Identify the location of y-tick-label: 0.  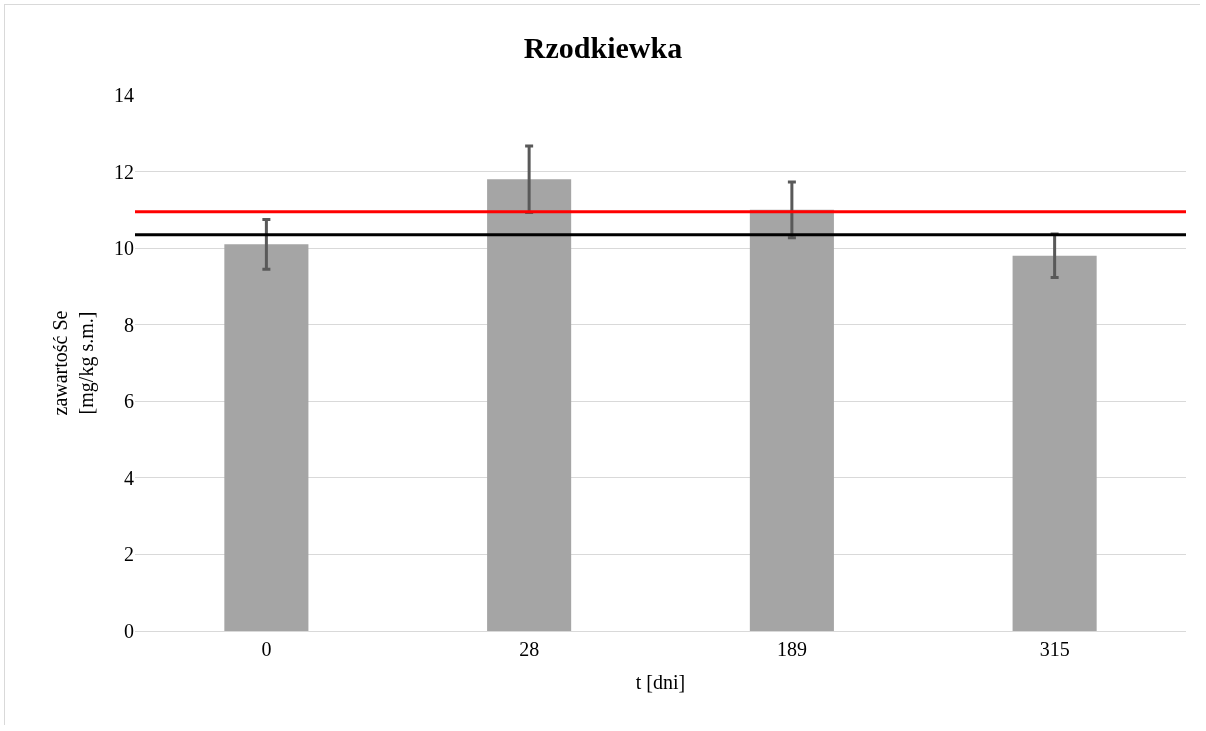
(129, 631).